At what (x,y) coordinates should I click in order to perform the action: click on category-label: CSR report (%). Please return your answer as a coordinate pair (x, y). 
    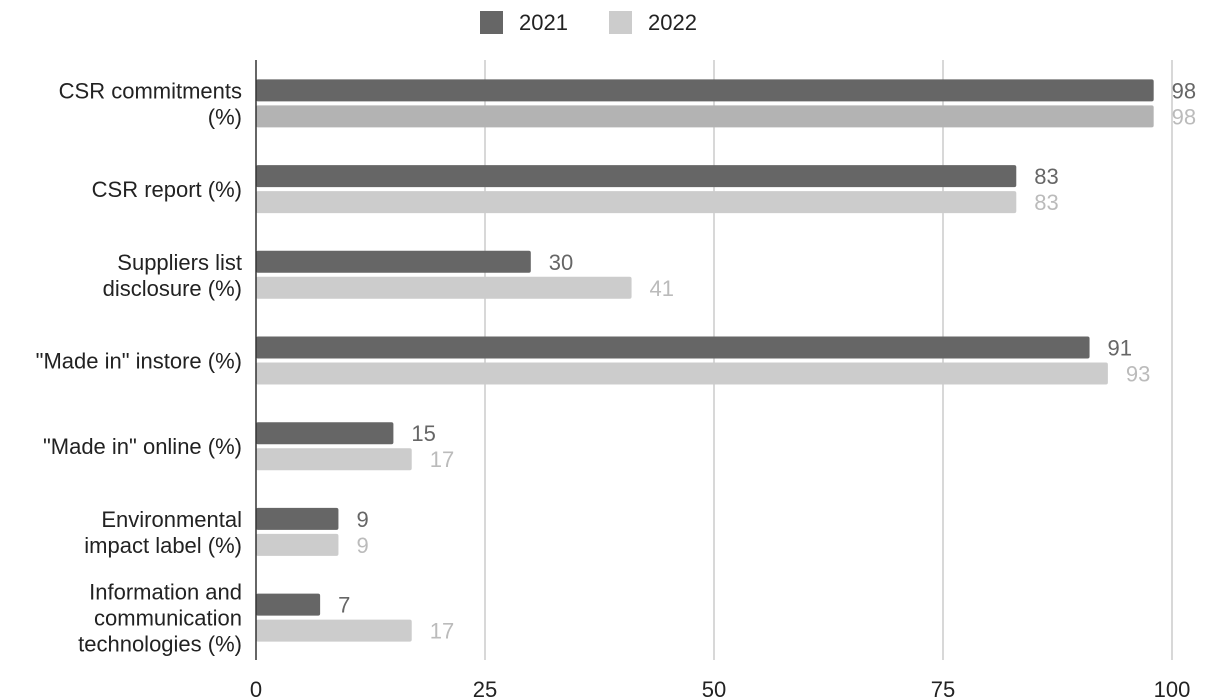
    Looking at the image, I should click on (167, 189).